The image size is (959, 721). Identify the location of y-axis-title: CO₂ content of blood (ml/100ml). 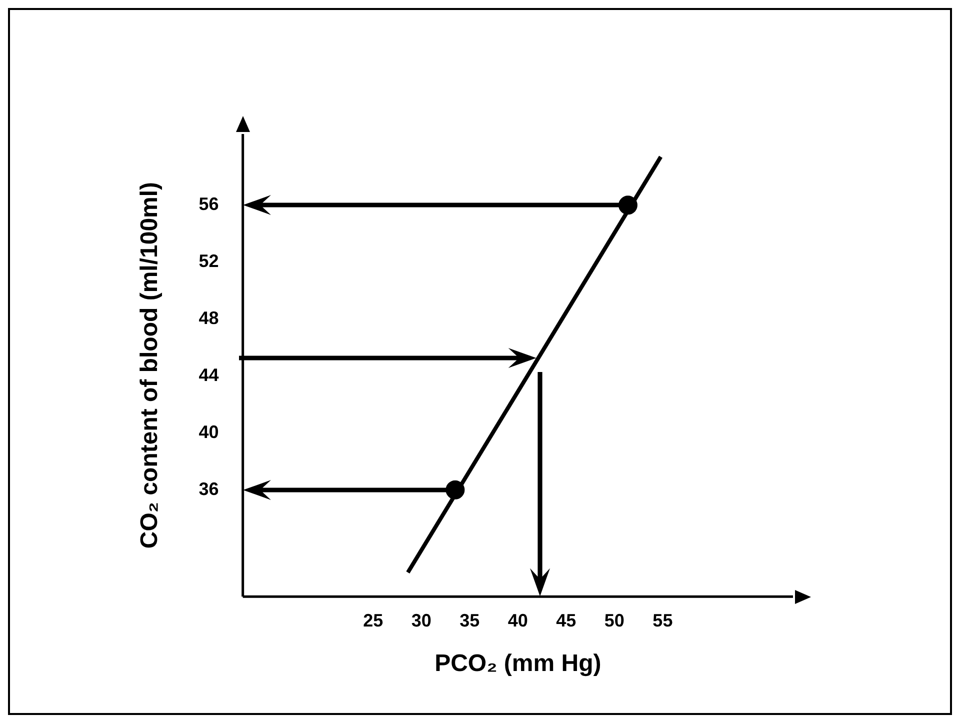
(150, 365).